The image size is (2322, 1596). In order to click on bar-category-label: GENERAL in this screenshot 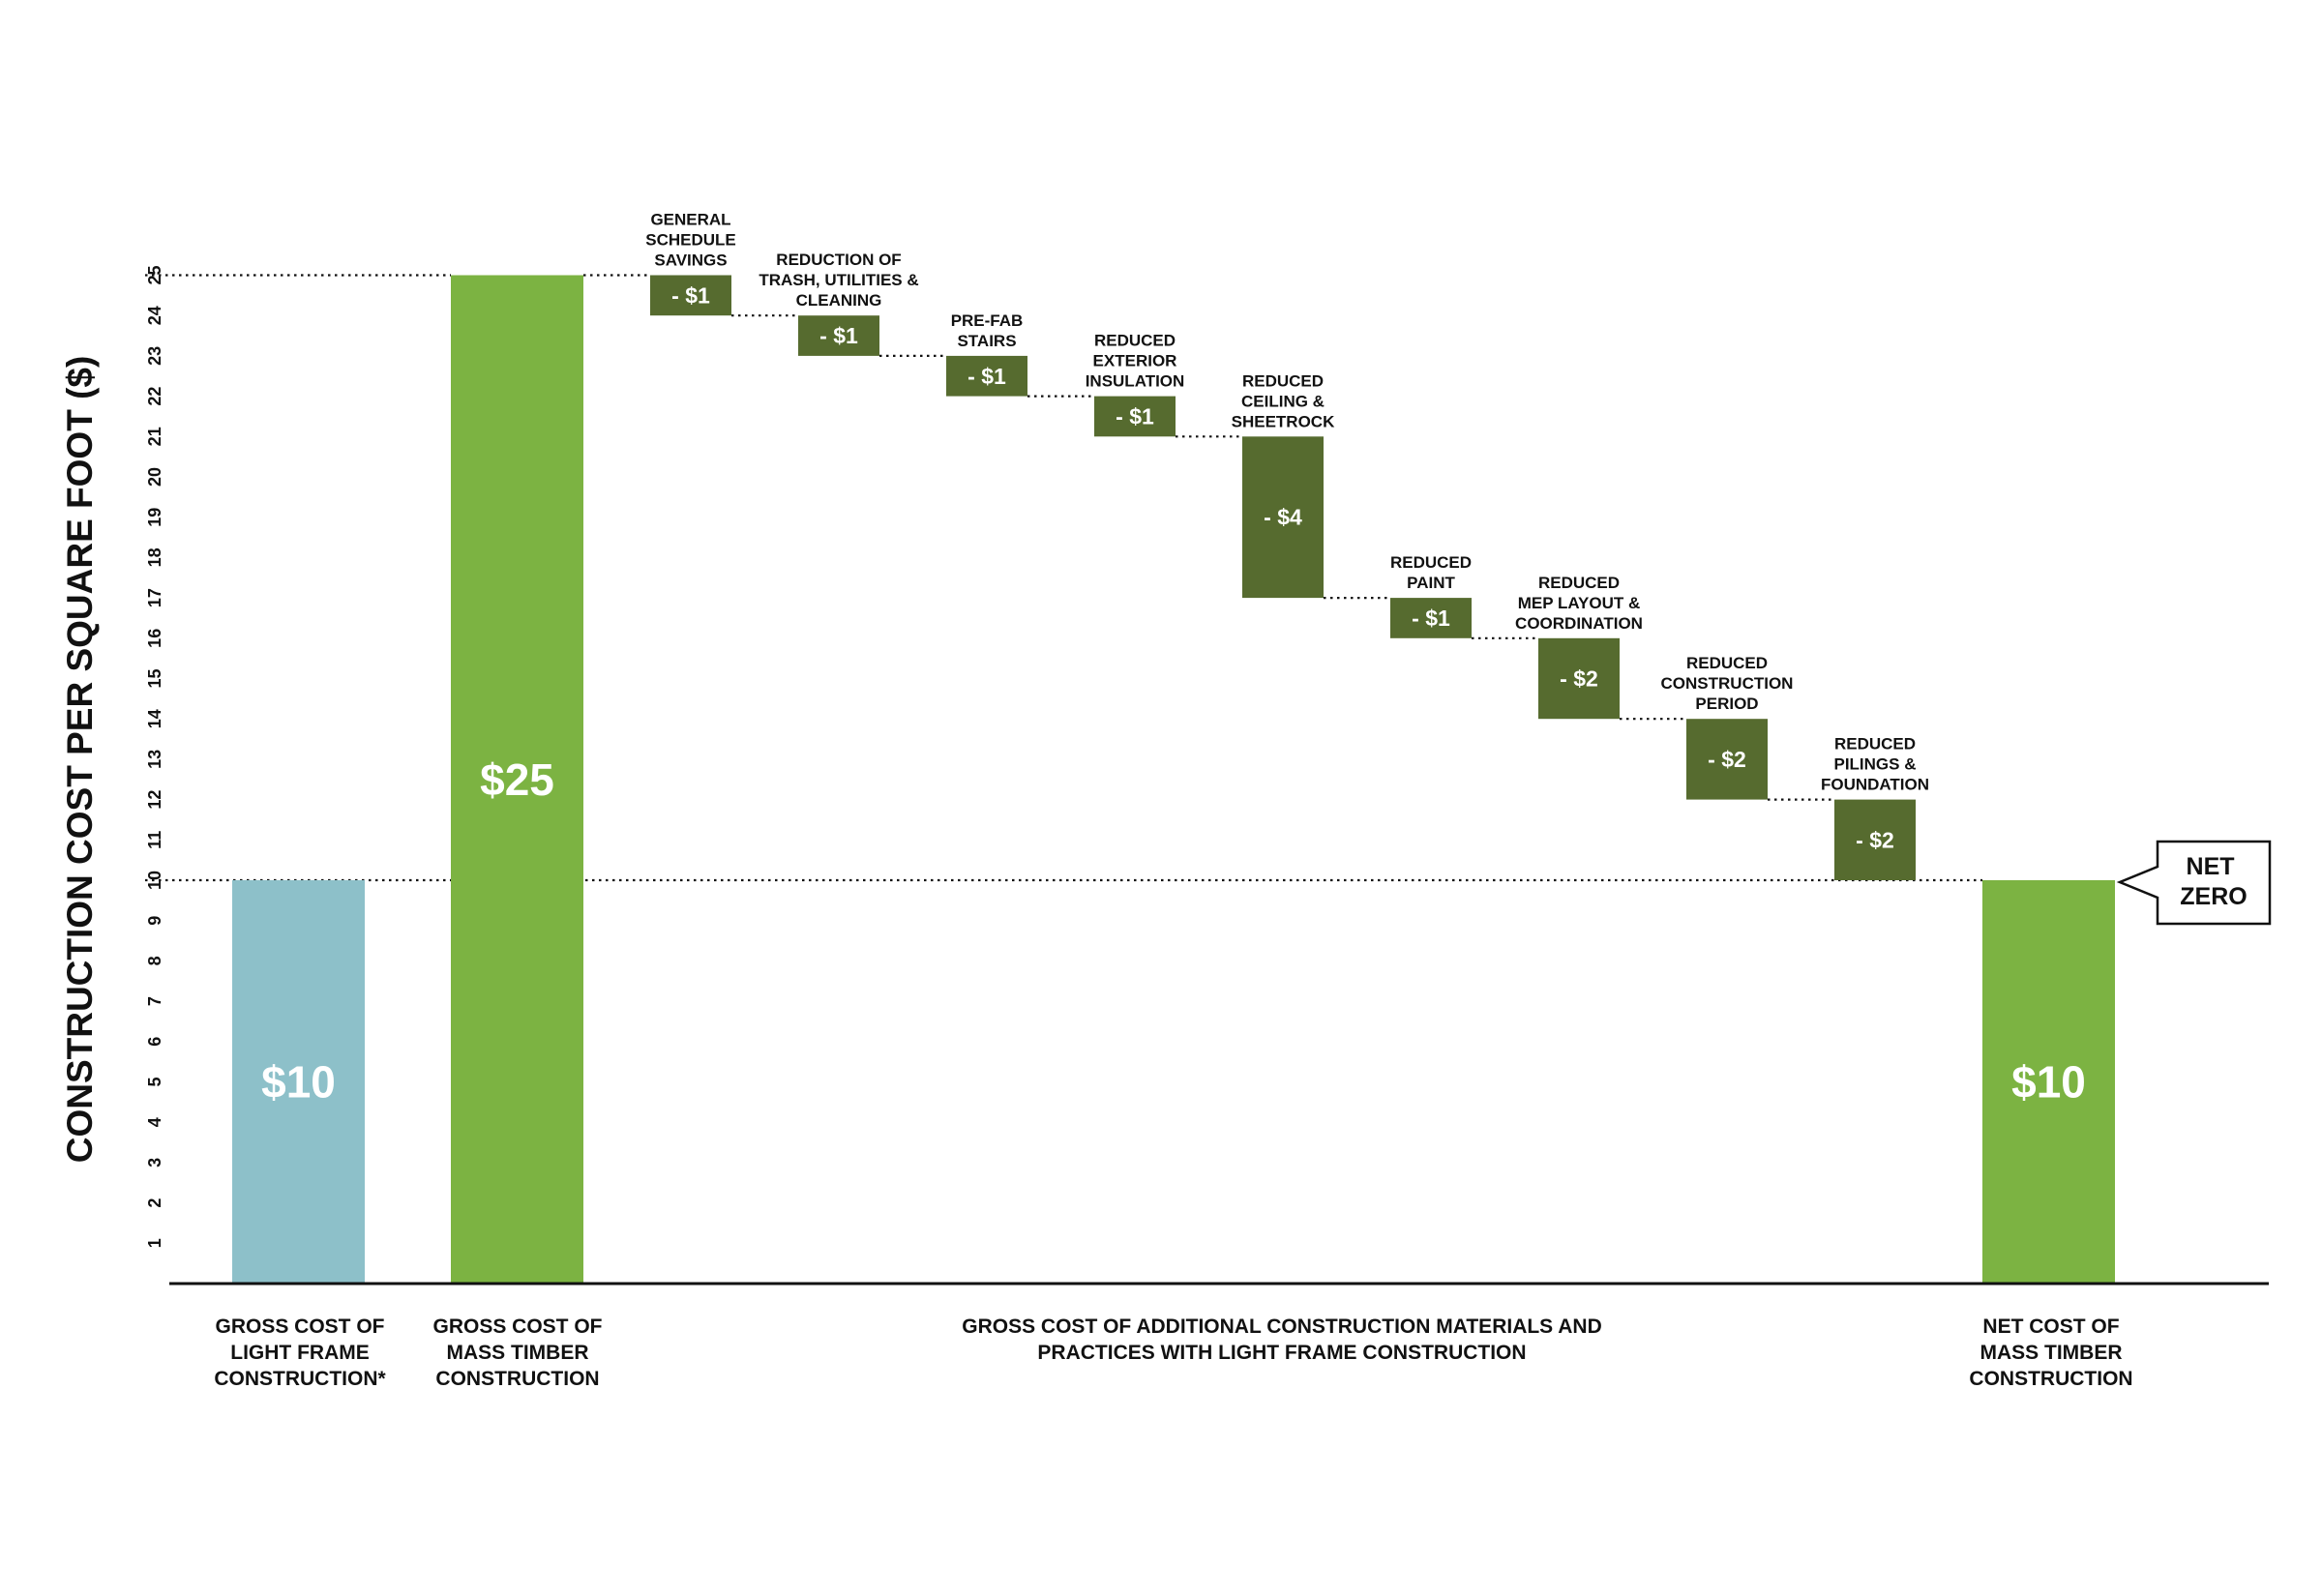, I will do `click(690, 220)`.